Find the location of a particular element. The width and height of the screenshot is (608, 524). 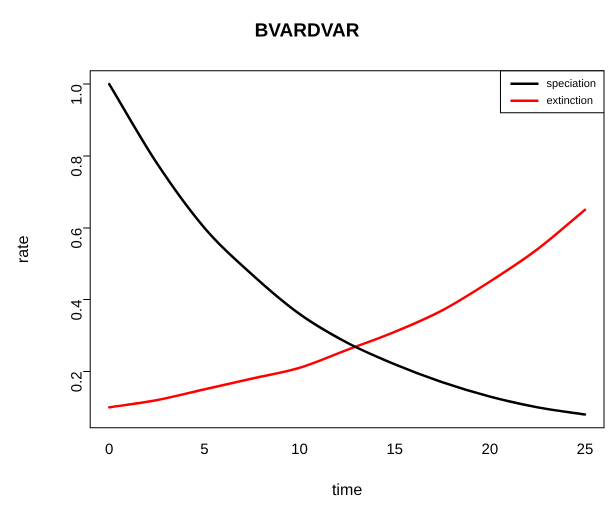

x-tick-label: 10 is located at coordinates (299, 449).